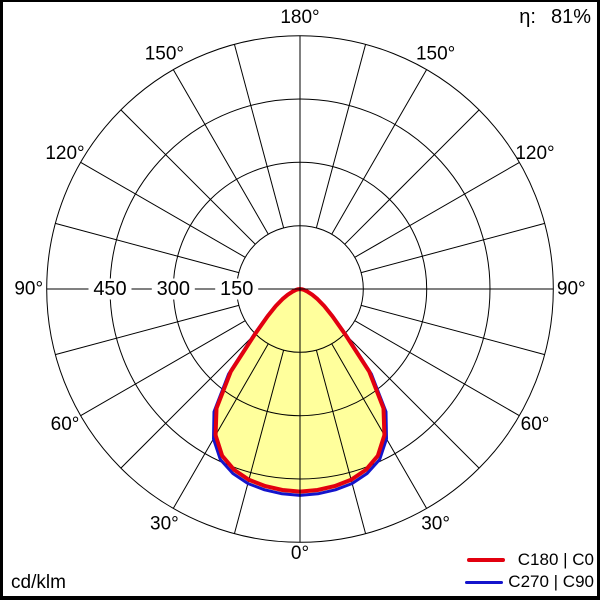 Image resolution: width=600 pixels, height=600 pixels. What do you see at coordinates (435, 524) in the screenshot?
I see `angle-label-30-right: 30°` at bounding box center [435, 524].